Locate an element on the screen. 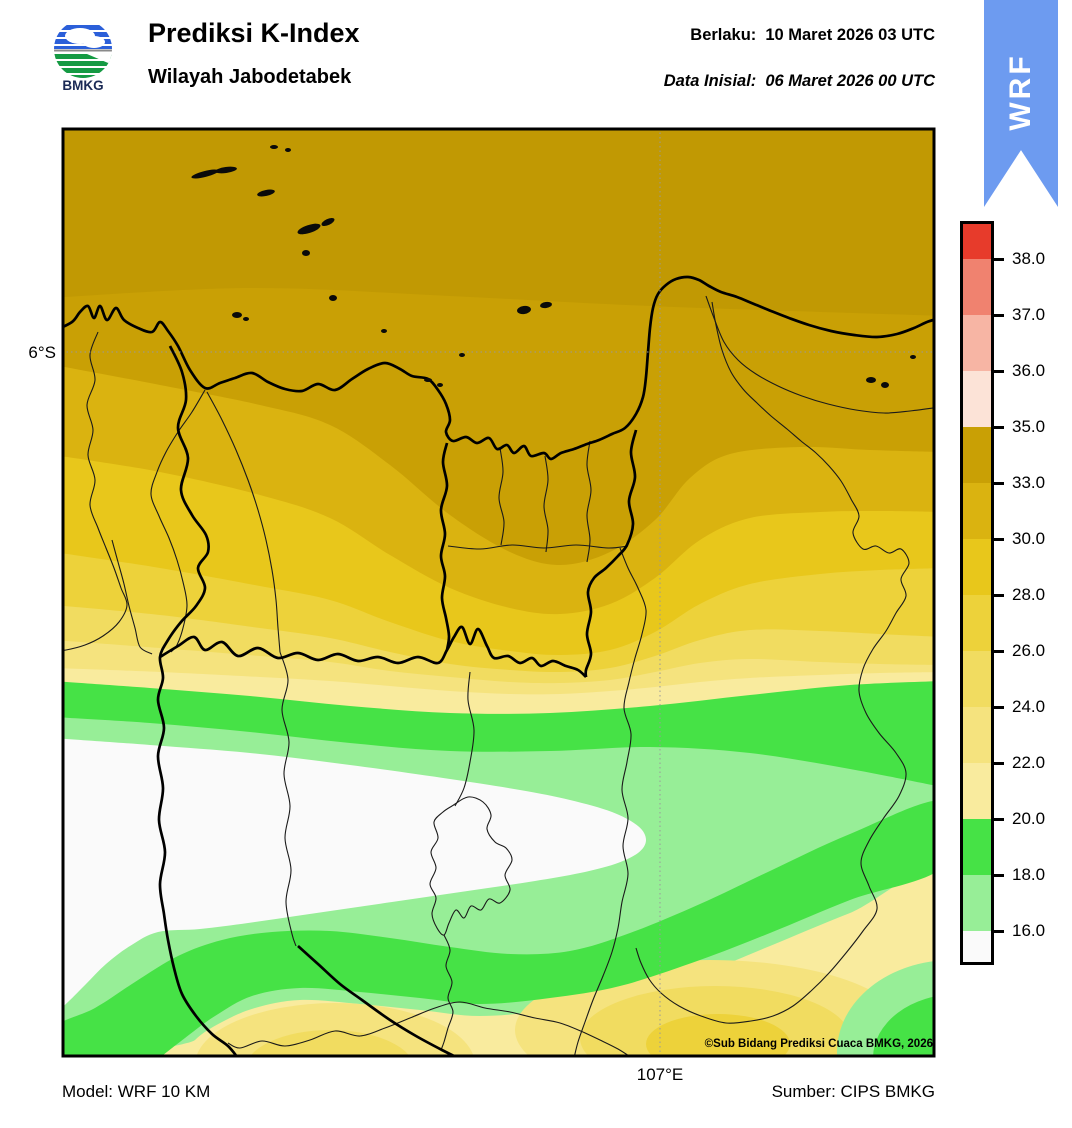  legend-tick-label: 26.0 is located at coordinates (1029, 650).